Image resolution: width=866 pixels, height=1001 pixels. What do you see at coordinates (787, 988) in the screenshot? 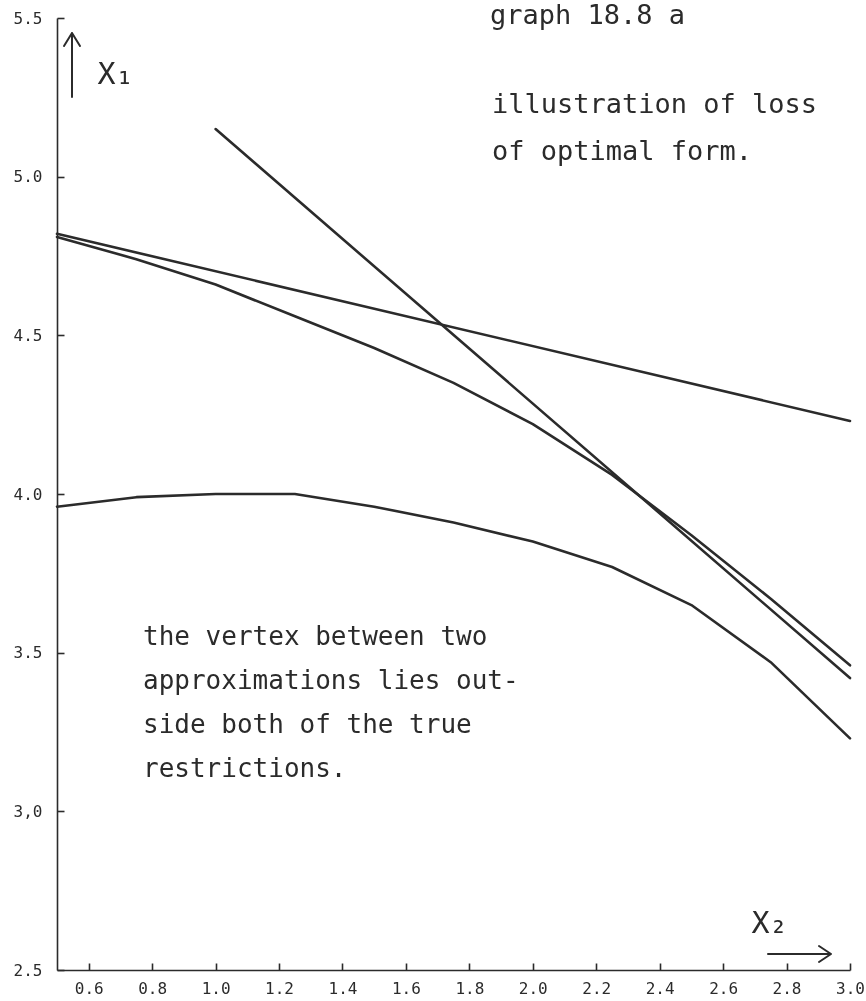
I see `x-tick-label: 2.8` at bounding box center [787, 988].